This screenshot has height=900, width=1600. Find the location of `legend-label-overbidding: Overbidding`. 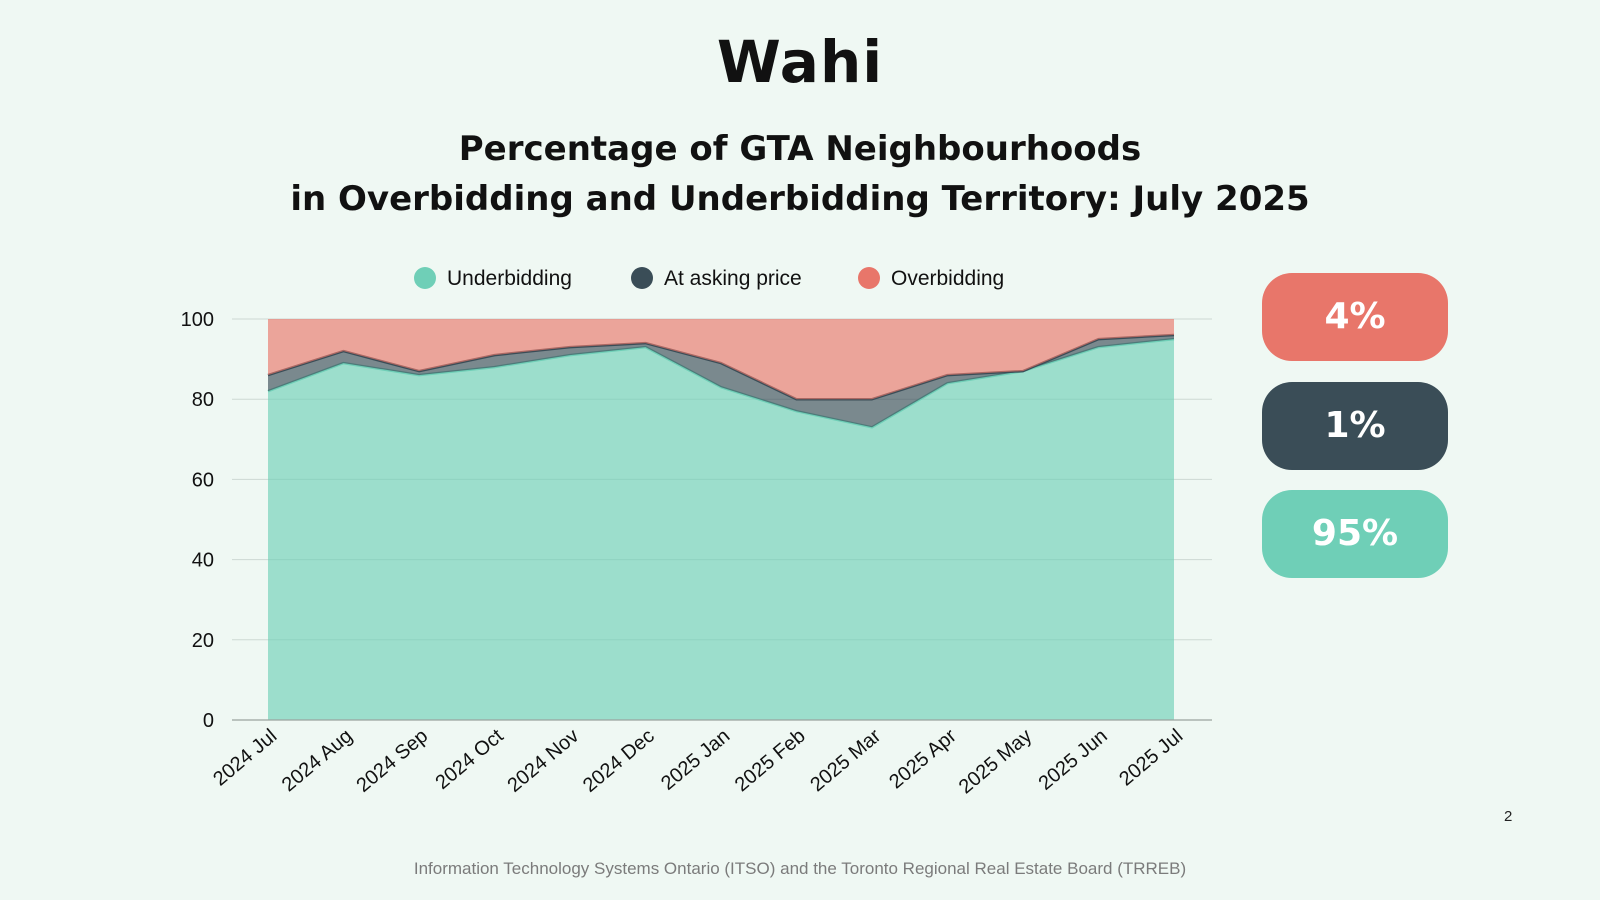

legend-label-overbidding: Overbidding is located at coordinates (947, 278).